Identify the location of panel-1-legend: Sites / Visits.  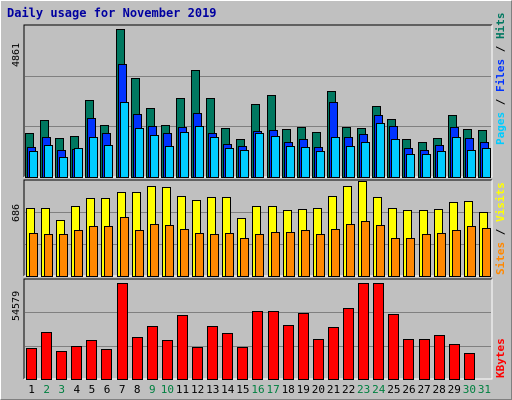
(500, 228).